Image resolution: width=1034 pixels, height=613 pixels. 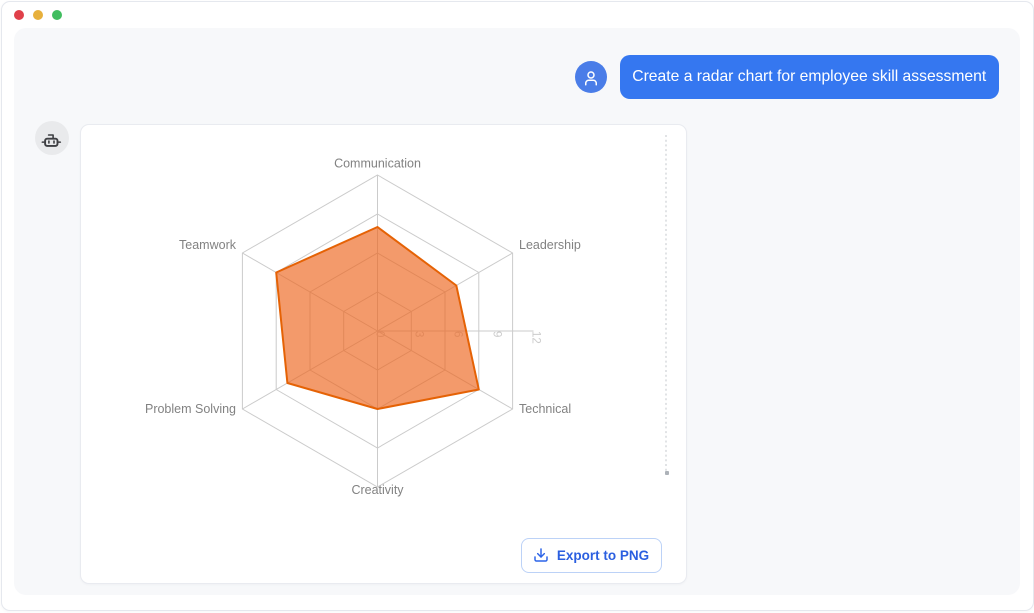 I want to click on svg-text: Communication, so click(x=377, y=163).